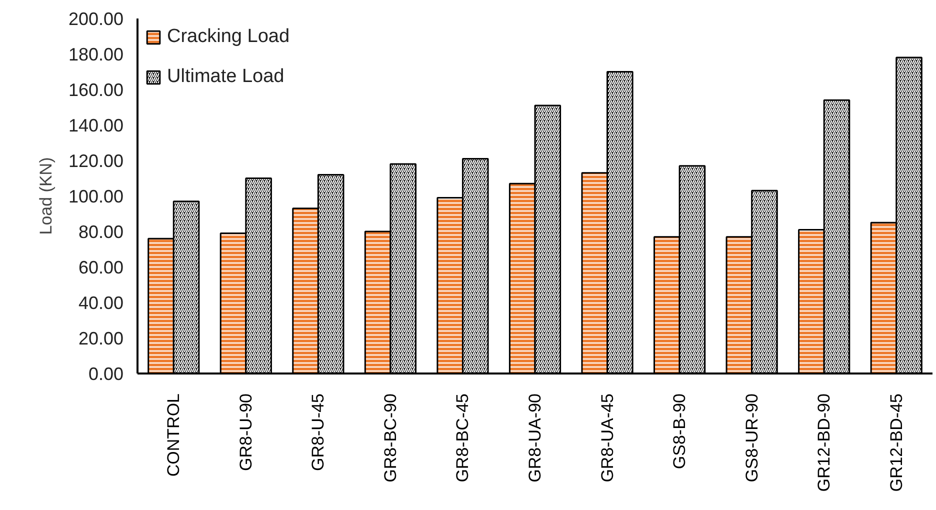 The image size is (936, 510). What do you see at coordinates (225, 77) in the screenshot?
I see `legend-label: Ultimate Load` at bounding box center [225, 77].